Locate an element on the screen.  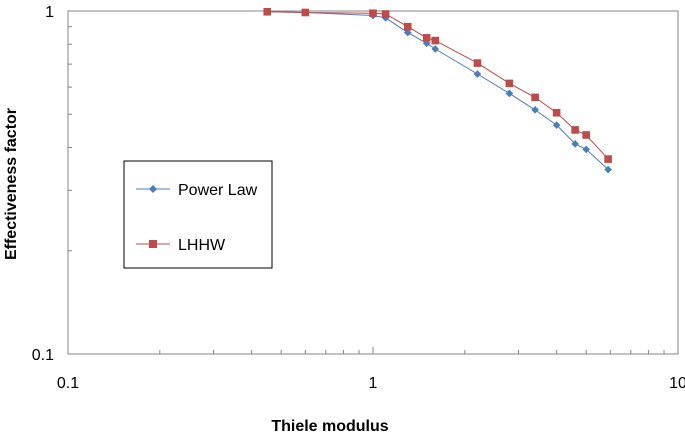
legend-item-power-law: Power Law is located at coordinates (197, 190).